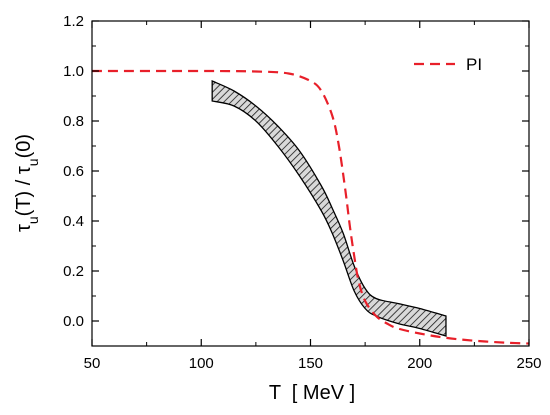  What do you see at coordinates (73, 71) in the screenshot?
I see `y-tick-label: 1.0` at bounding box center [73, 71].